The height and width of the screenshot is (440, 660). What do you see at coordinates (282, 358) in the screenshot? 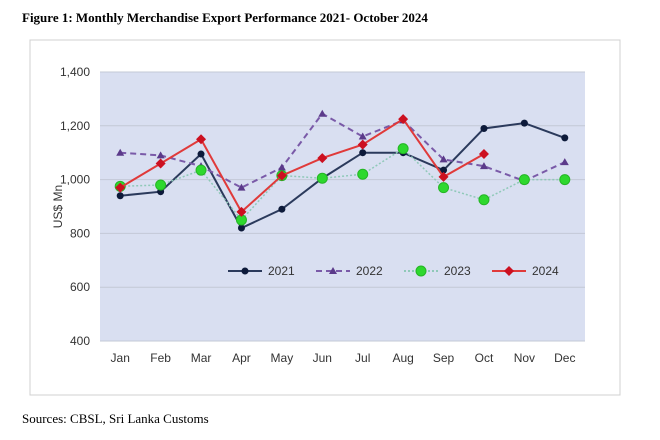
I see `x-tick-label: May` at bounding box center [282, 358].